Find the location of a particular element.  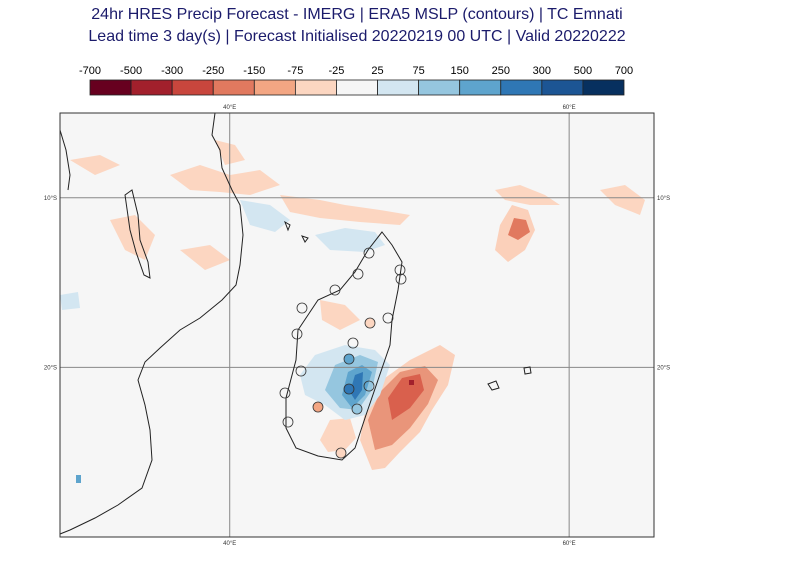

coastline is located at coordinates (65, 160).